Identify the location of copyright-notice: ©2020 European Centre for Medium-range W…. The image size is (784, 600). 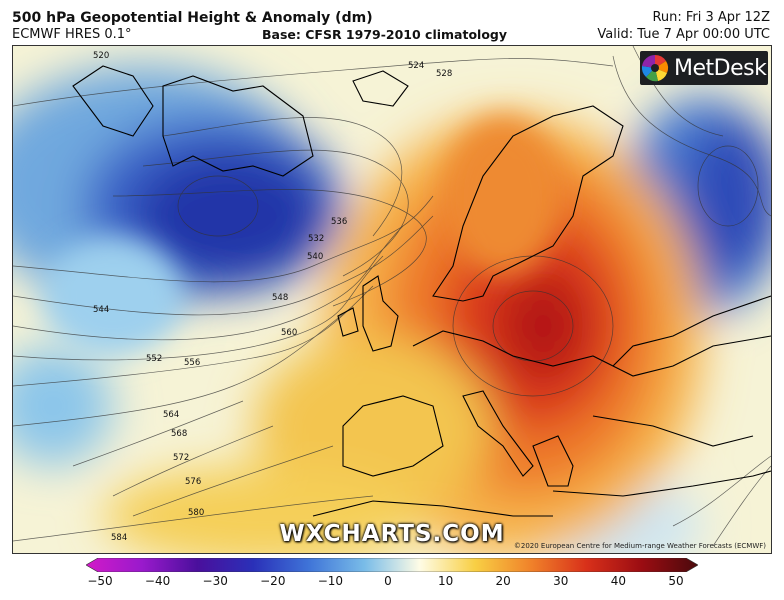
(639, 546).